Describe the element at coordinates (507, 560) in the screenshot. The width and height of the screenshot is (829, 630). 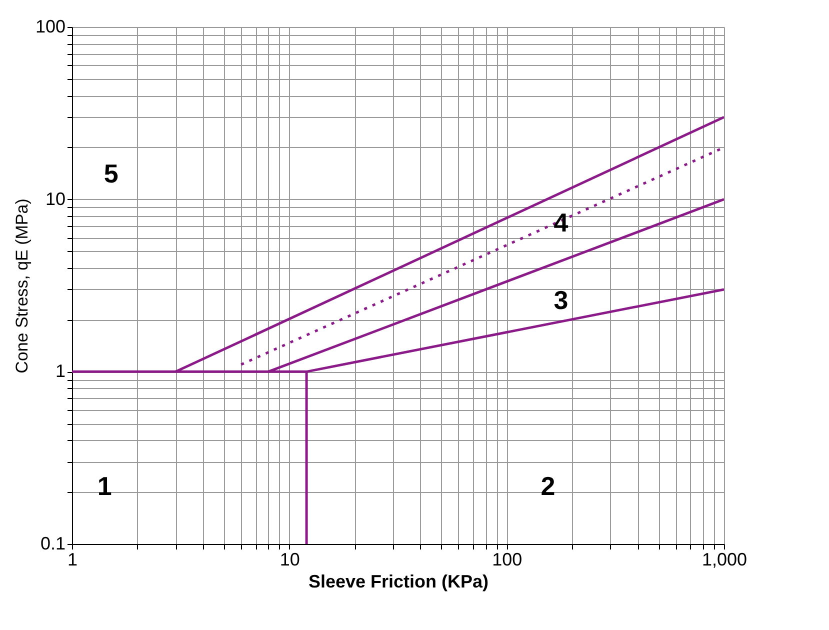
I see `x-tick-label: 100` at that location.